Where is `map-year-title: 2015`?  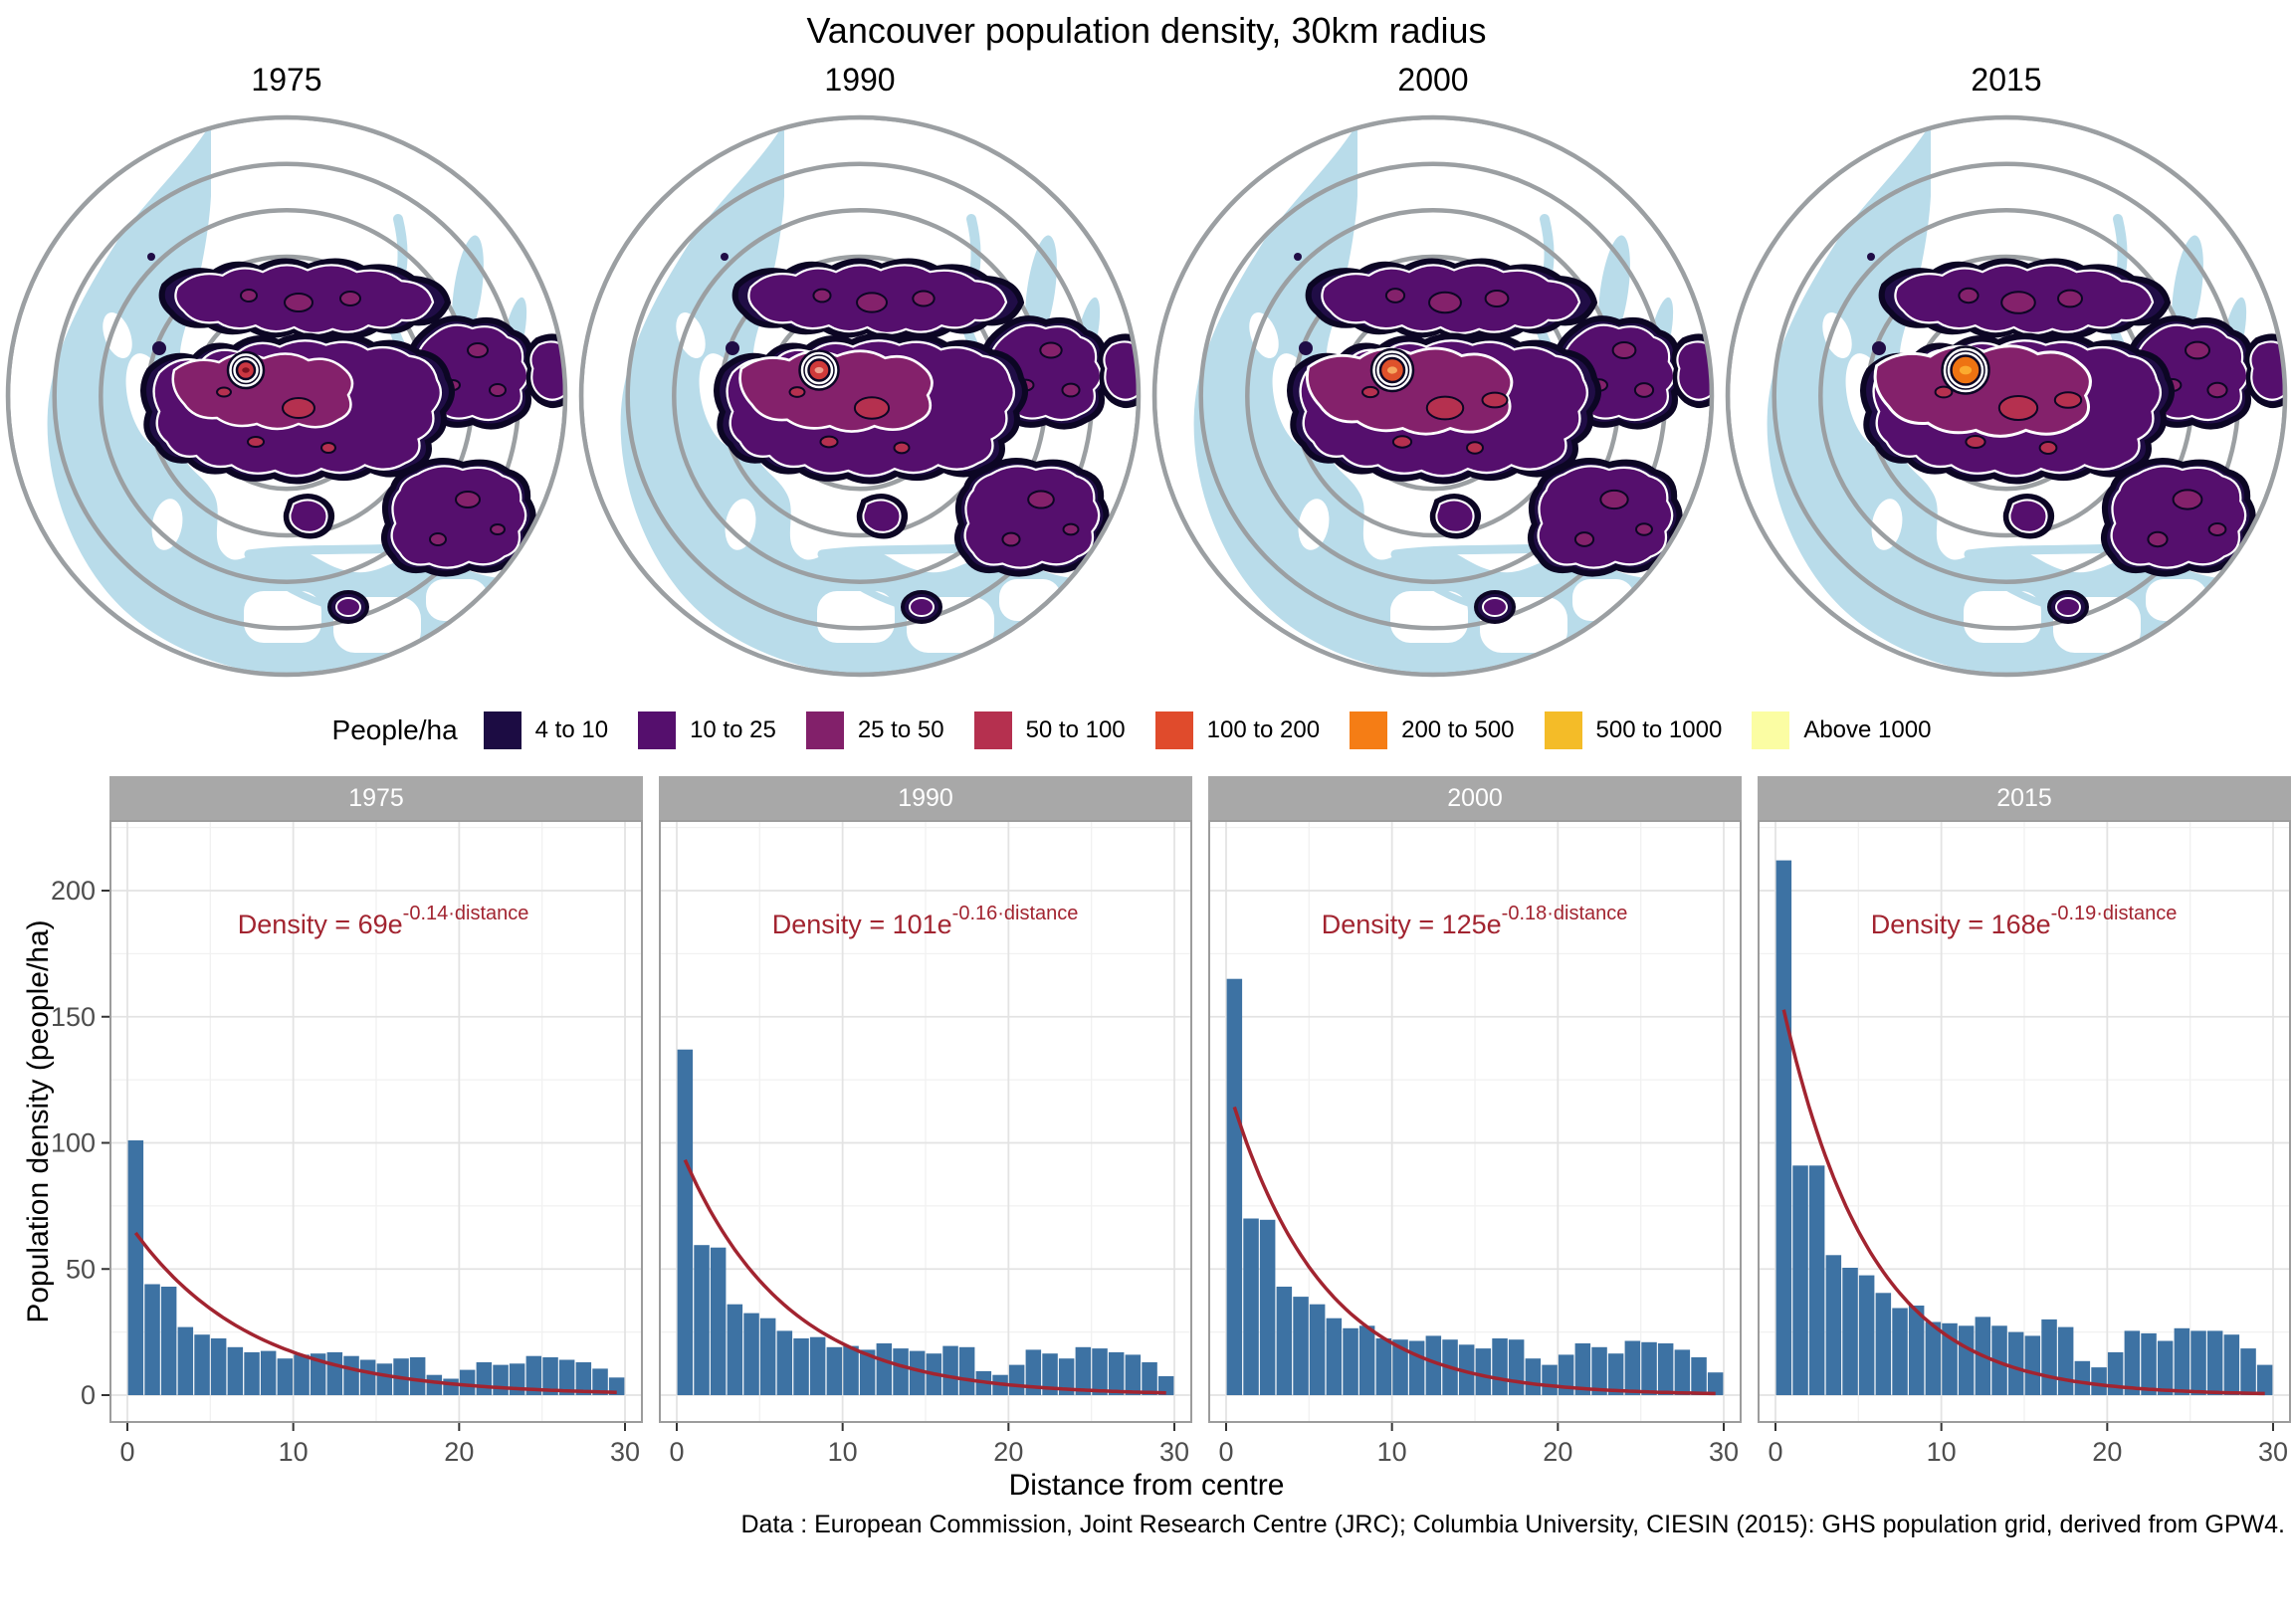
map-year-title: 2015 is located at coordinates (2006, 80).